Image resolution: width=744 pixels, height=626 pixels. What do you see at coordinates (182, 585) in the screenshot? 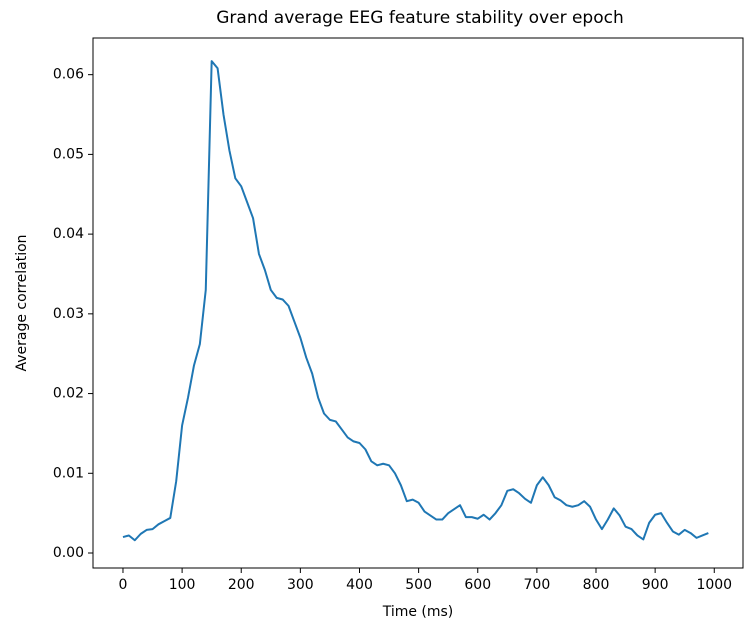
I see `x-tick-label: 100` at bounding box center [182, 585].